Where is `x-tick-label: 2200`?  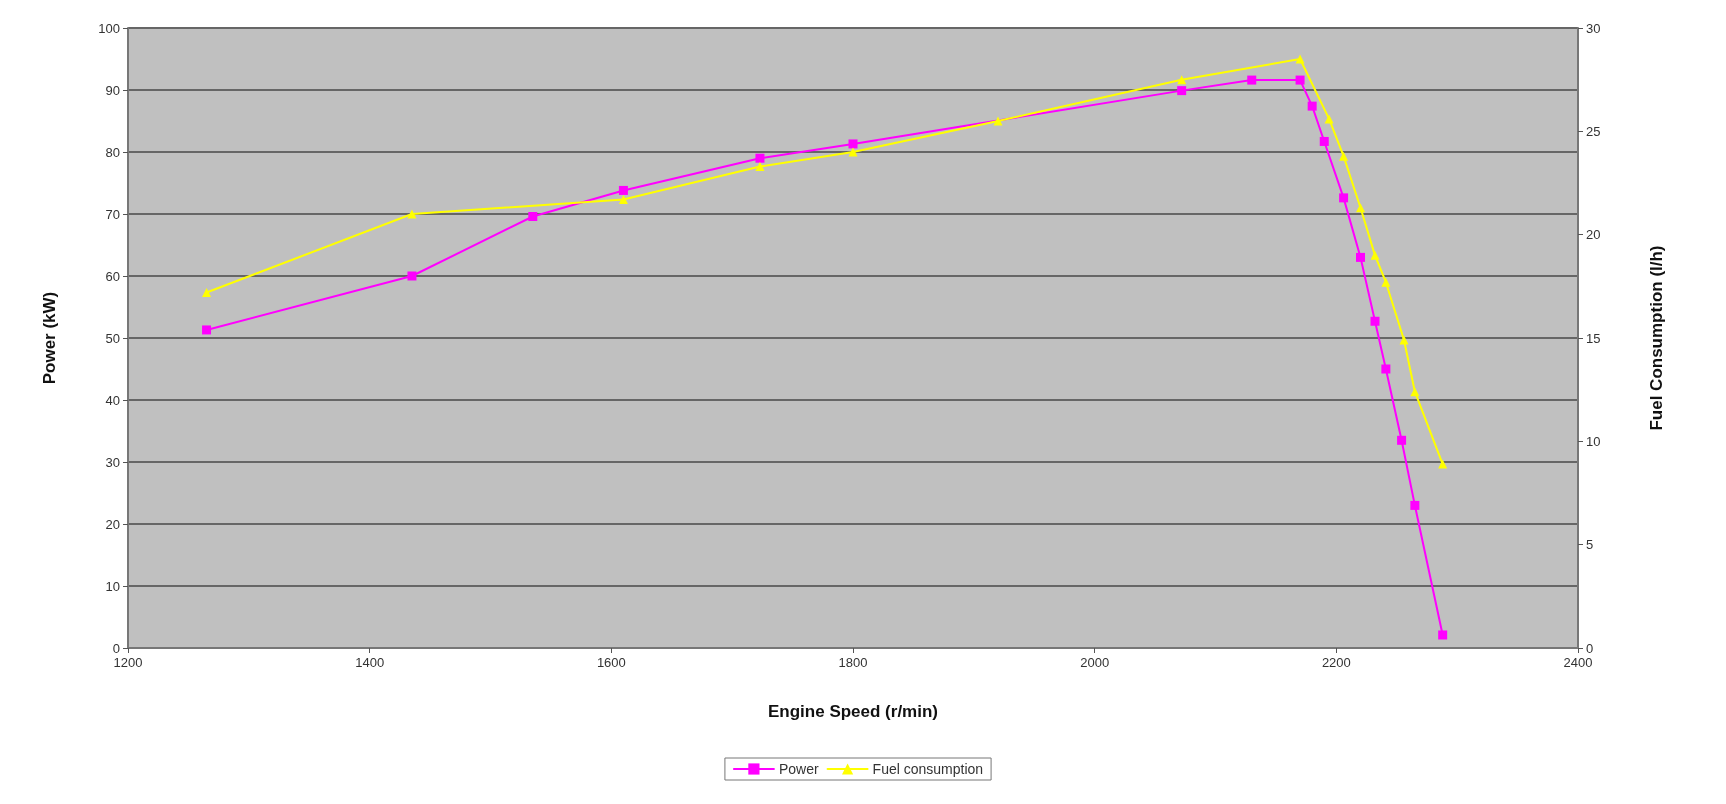 x-tick-label: 2200 is located at coordinates (1336, 662).